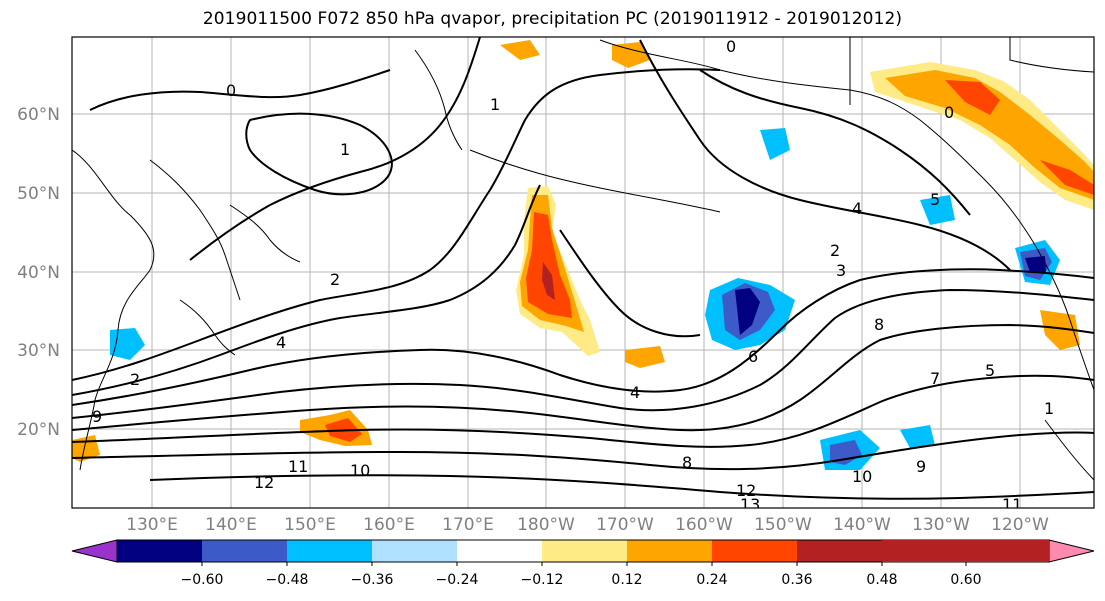  Describe the element at coordinates (862, 525) in the screenshot. I see `lon-label: 140°W` at that location.